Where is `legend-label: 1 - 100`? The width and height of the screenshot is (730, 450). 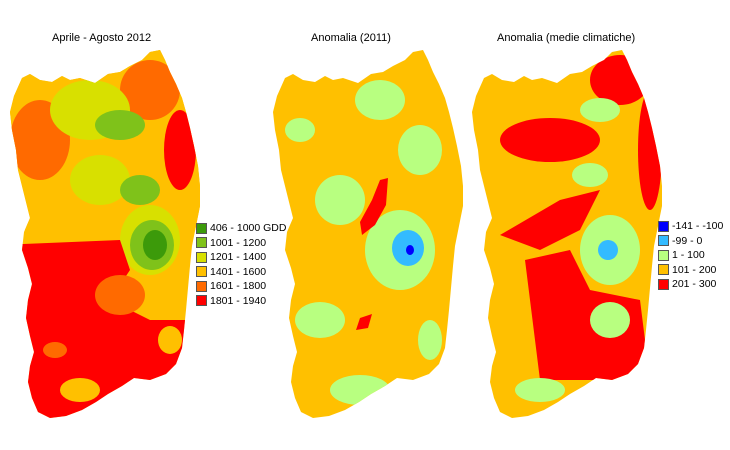 legend-label: 1 - 100 is located at coordinates (688, 255).